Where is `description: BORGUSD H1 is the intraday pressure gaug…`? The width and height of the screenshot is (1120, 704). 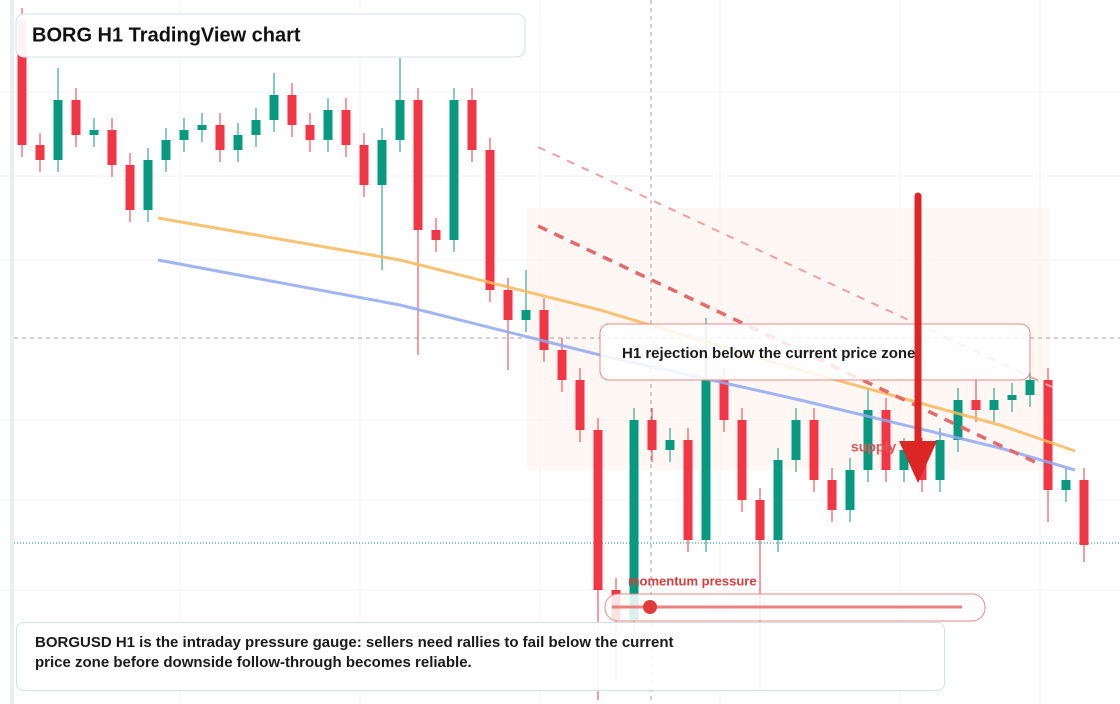 description: BORGUSD H1 is the intraday pressure gaug… is located at coordinates (354, 652).